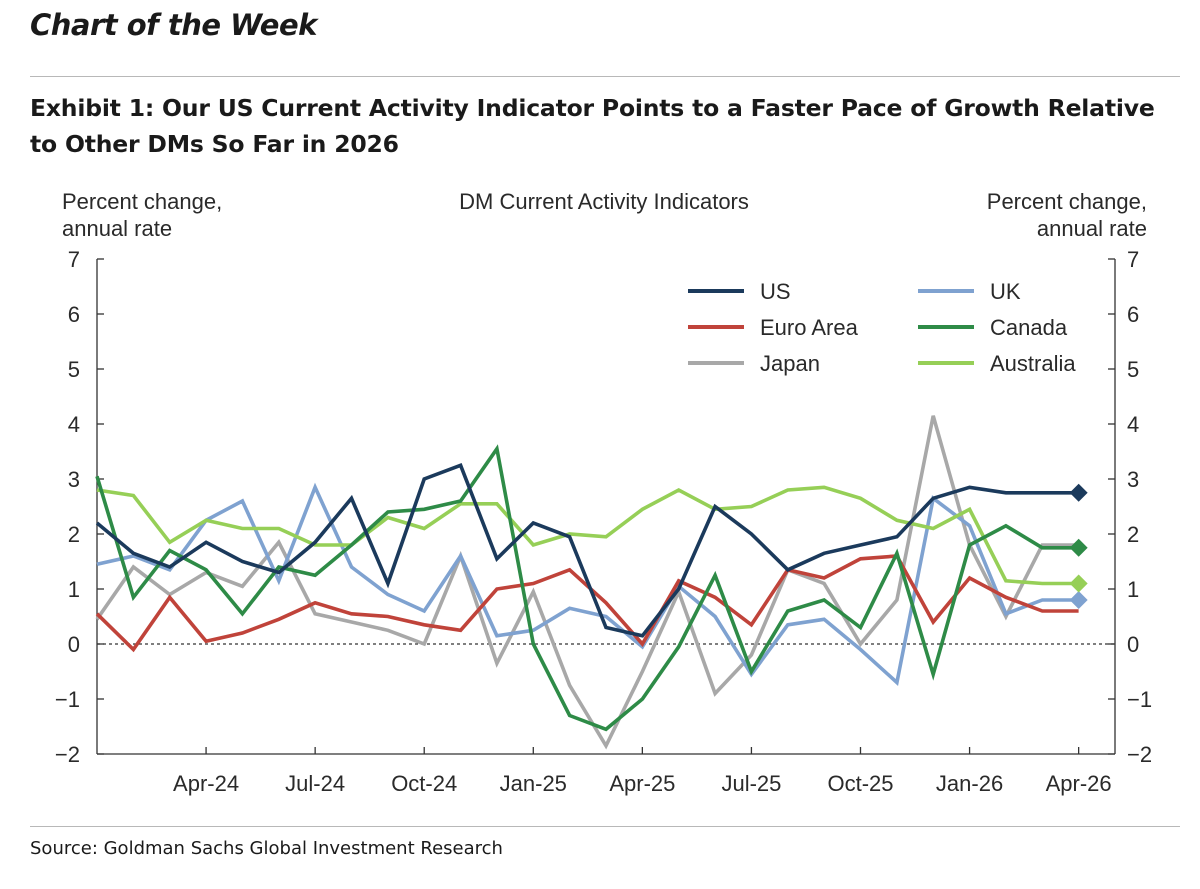  What do you see at coordinates (1092, 228) in the screenshot?
I see `right-axis-label-line2: annual rate` at bounding box center [1092, 228].